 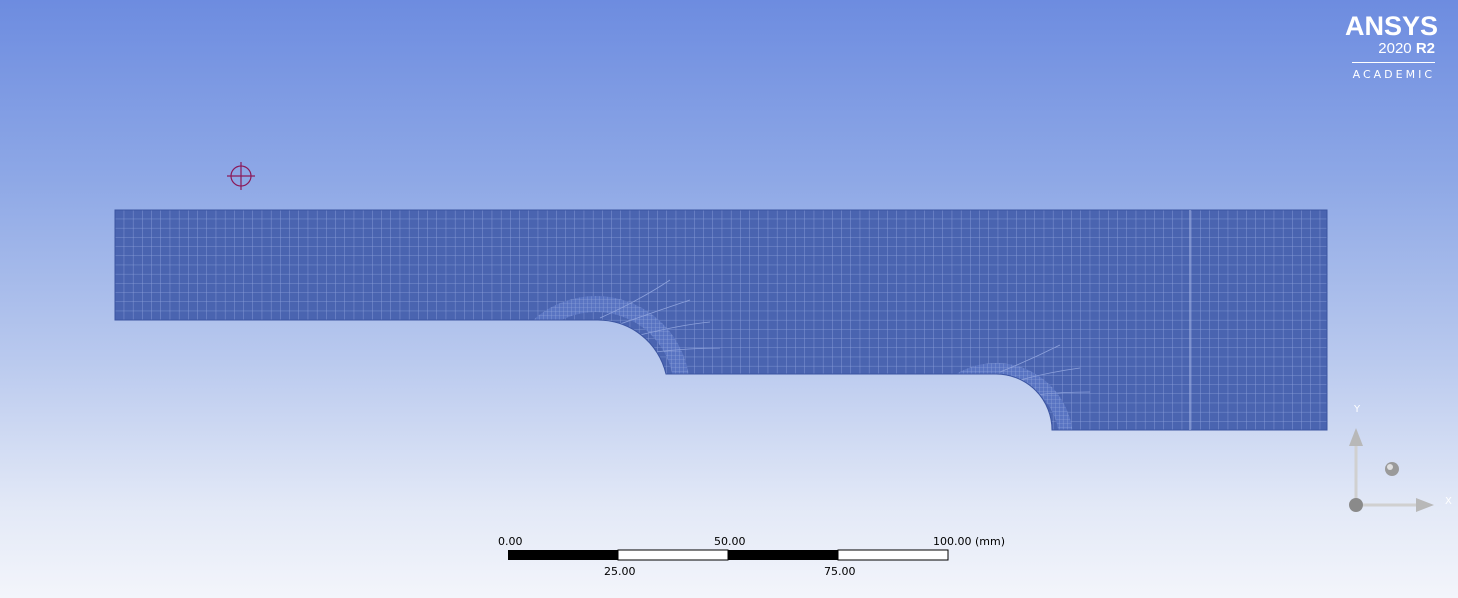 I want to click on scale-label-75: 75.00, so click(x=840, y=571).